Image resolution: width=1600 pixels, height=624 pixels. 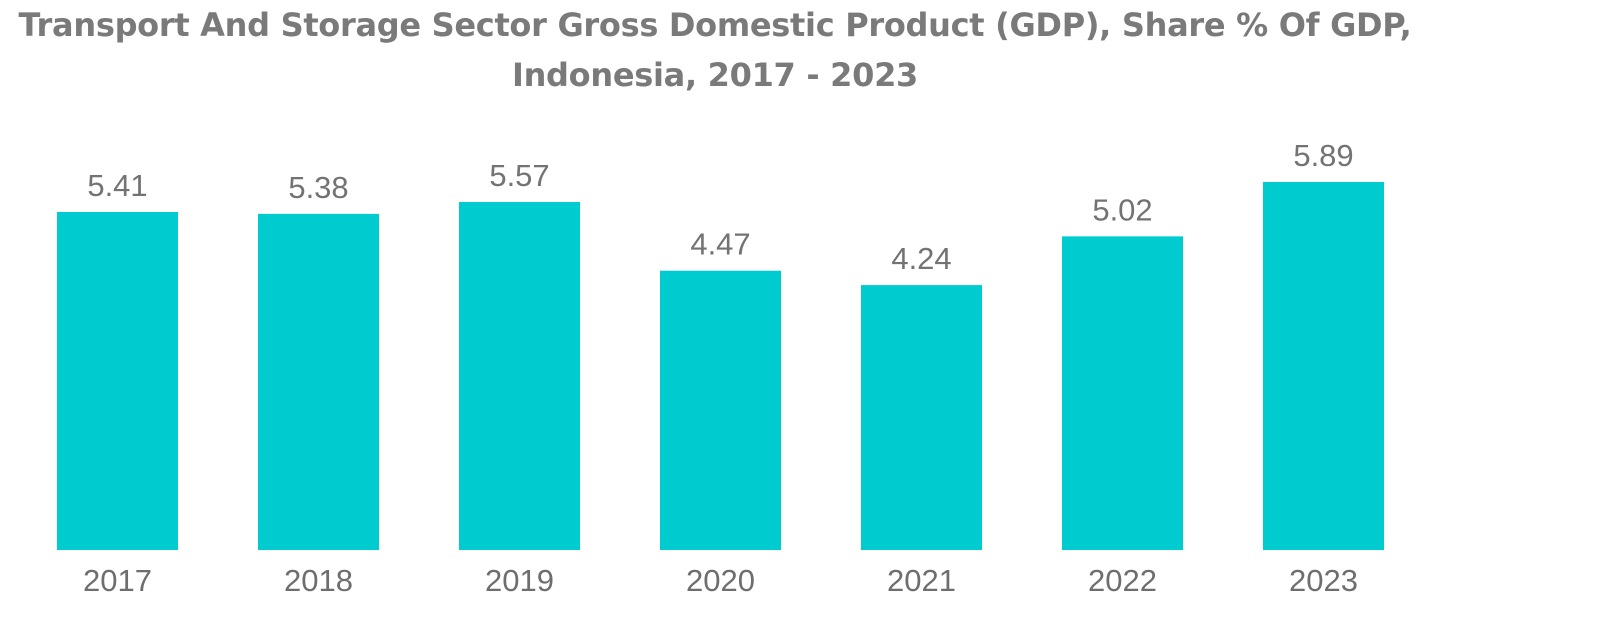 I want to click on value-label-2022: 5.02, so click(x=1122, y=209).